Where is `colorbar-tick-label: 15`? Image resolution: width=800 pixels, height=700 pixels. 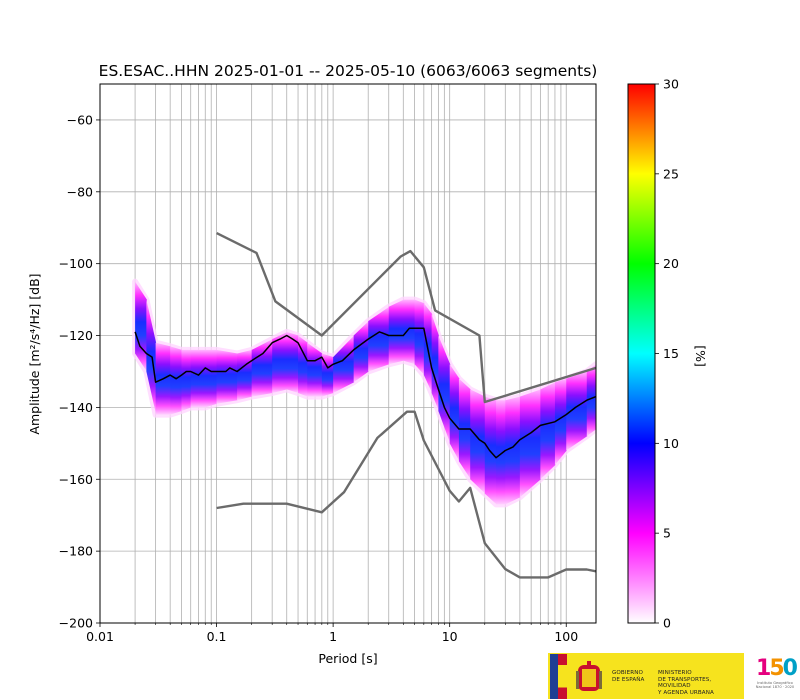 colorbar-tick-label: 15 is located at coordinates (671, 353).